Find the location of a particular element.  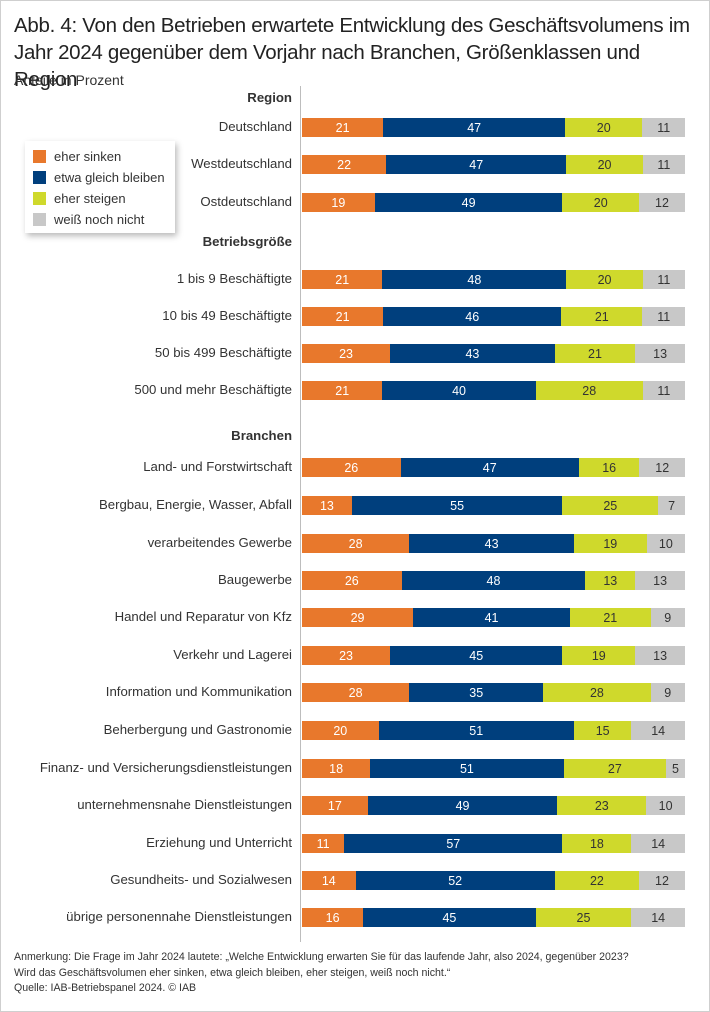

category-label: übrige personennahe Dienstleistungen is located at coordinates (179, 916).